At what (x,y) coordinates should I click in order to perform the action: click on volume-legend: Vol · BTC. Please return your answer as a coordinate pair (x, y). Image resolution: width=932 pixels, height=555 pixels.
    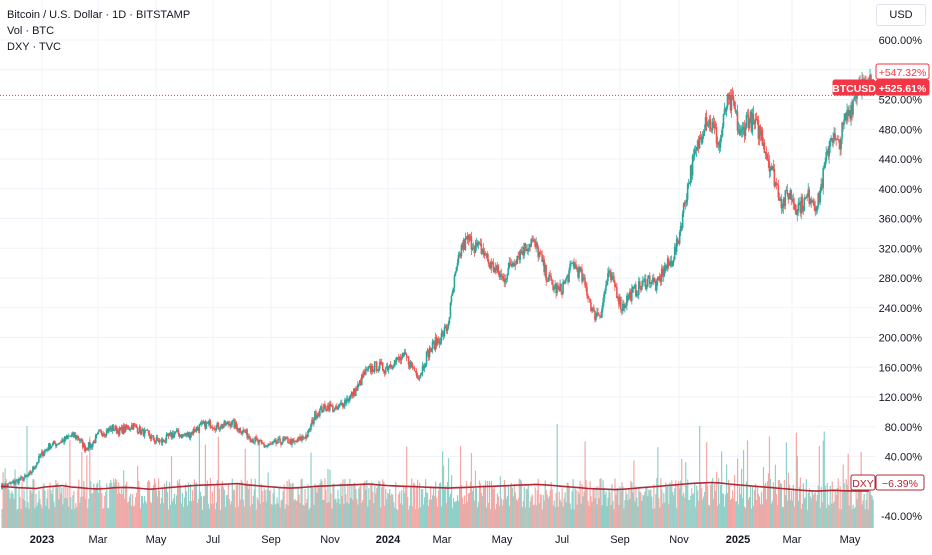
    Looking at the image, I should click on (31, 31).